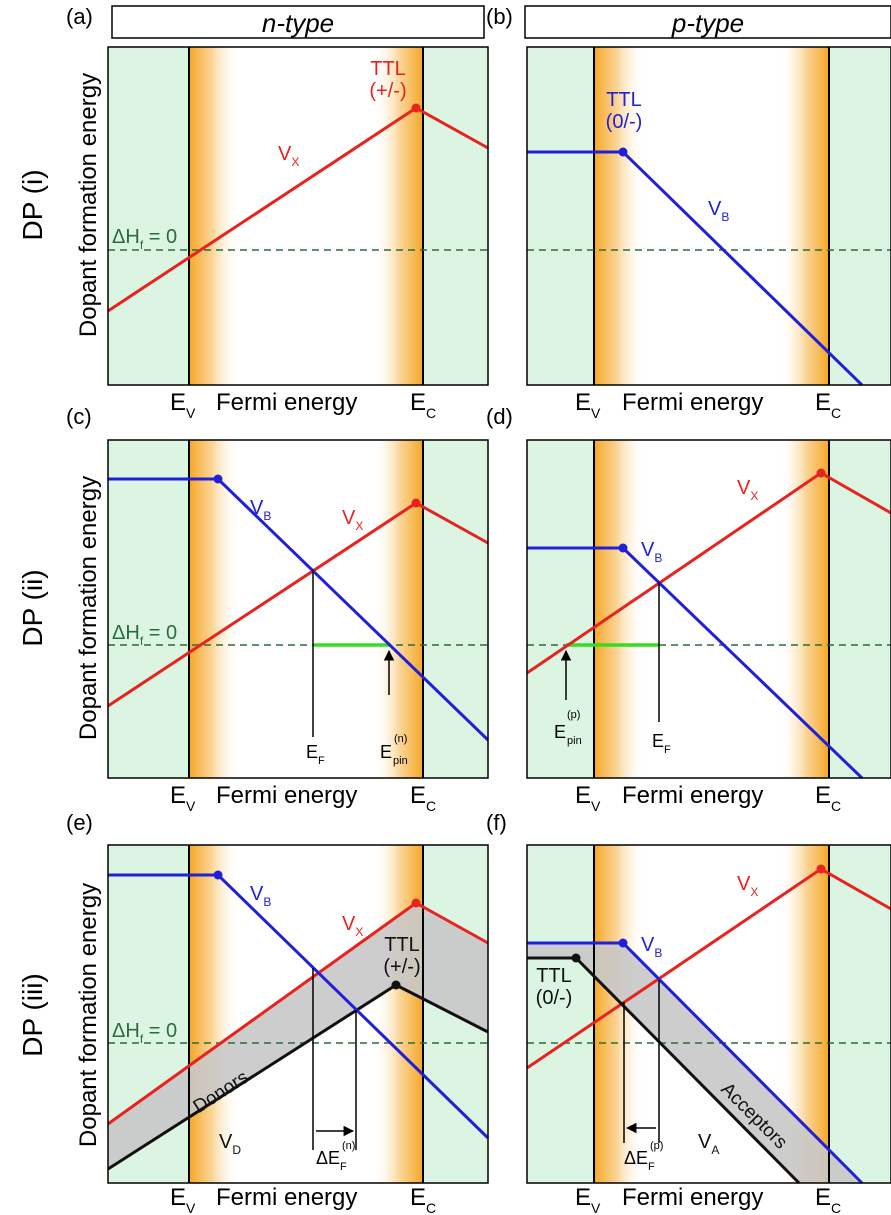  I want to click on zero-label-a: ΔHf = 0, so click(144, 239).